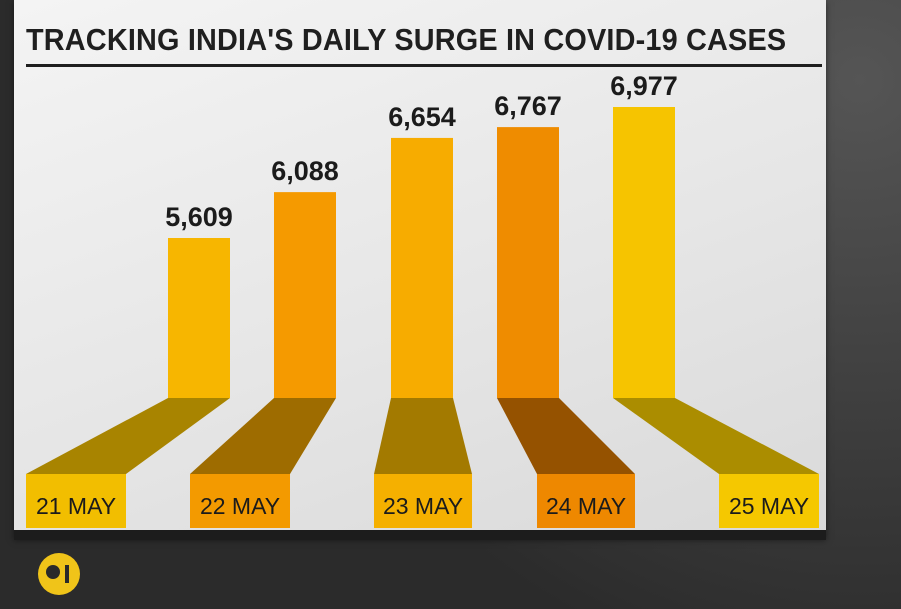 This screenshot has height=609, width=901. I want to click on value-label-4: 6,767, so click(528, 106).